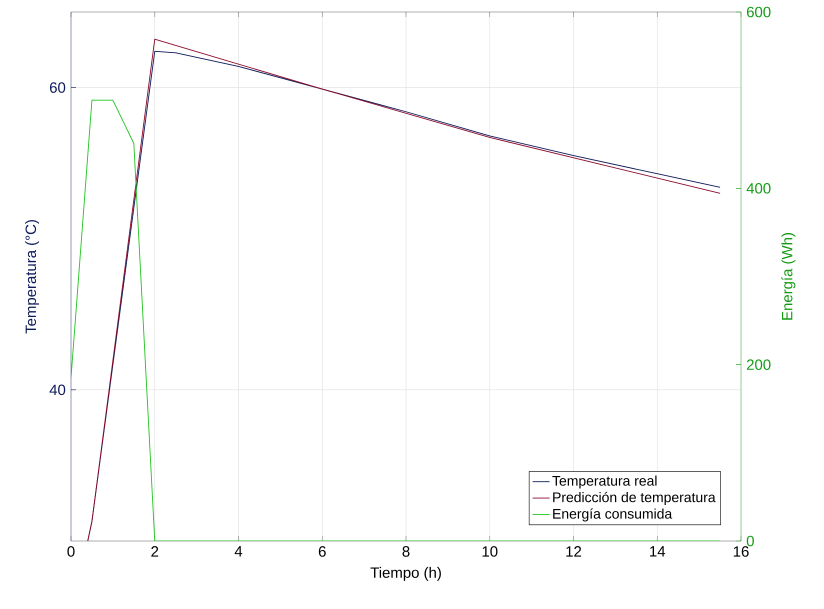 The image size is (824, 609). Describe the element at coordinates (406, 551) in the screenshot. I see `x-tick-label: 8` at that location.